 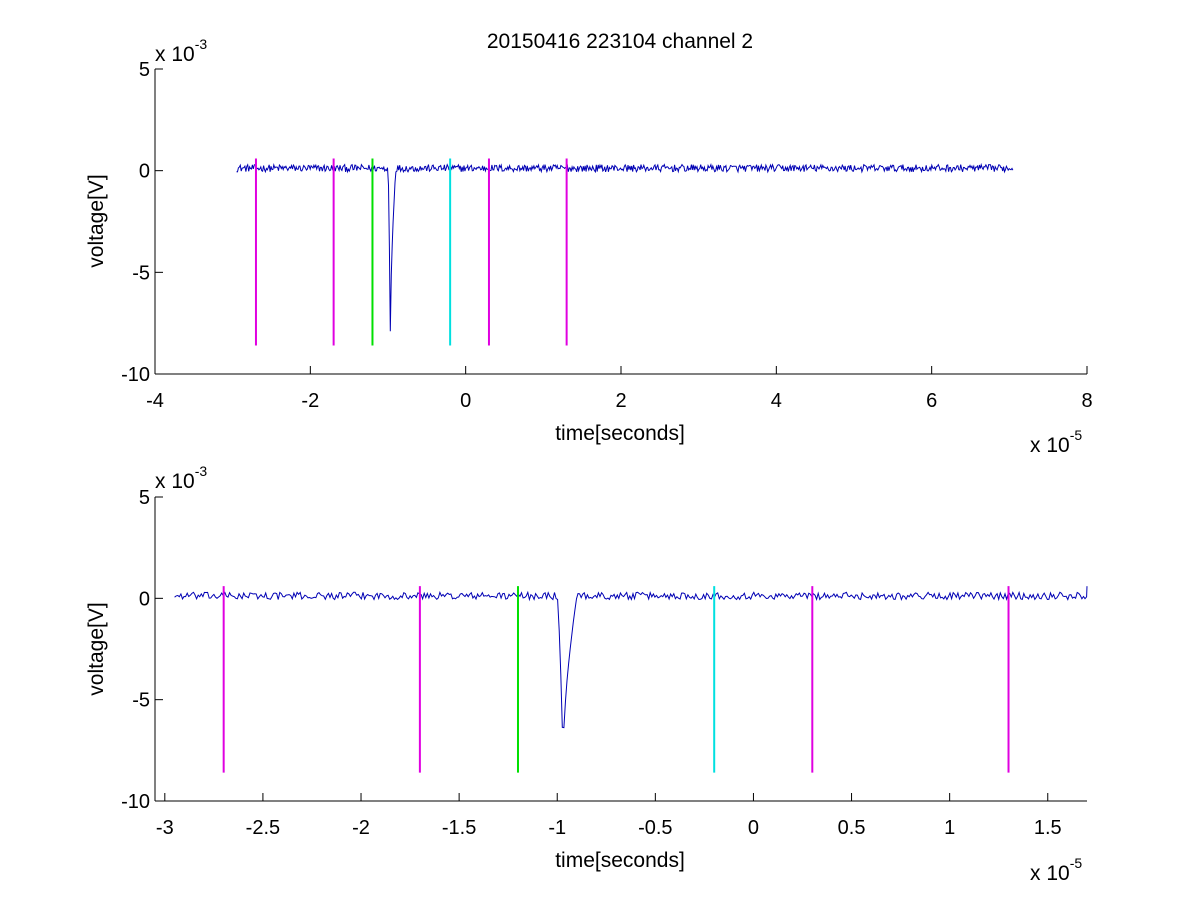 What do you see at coordinates (135, 802) in the screenshot?
I see `bottom-y-tick-label: -10` at bounding box center [135, 802].